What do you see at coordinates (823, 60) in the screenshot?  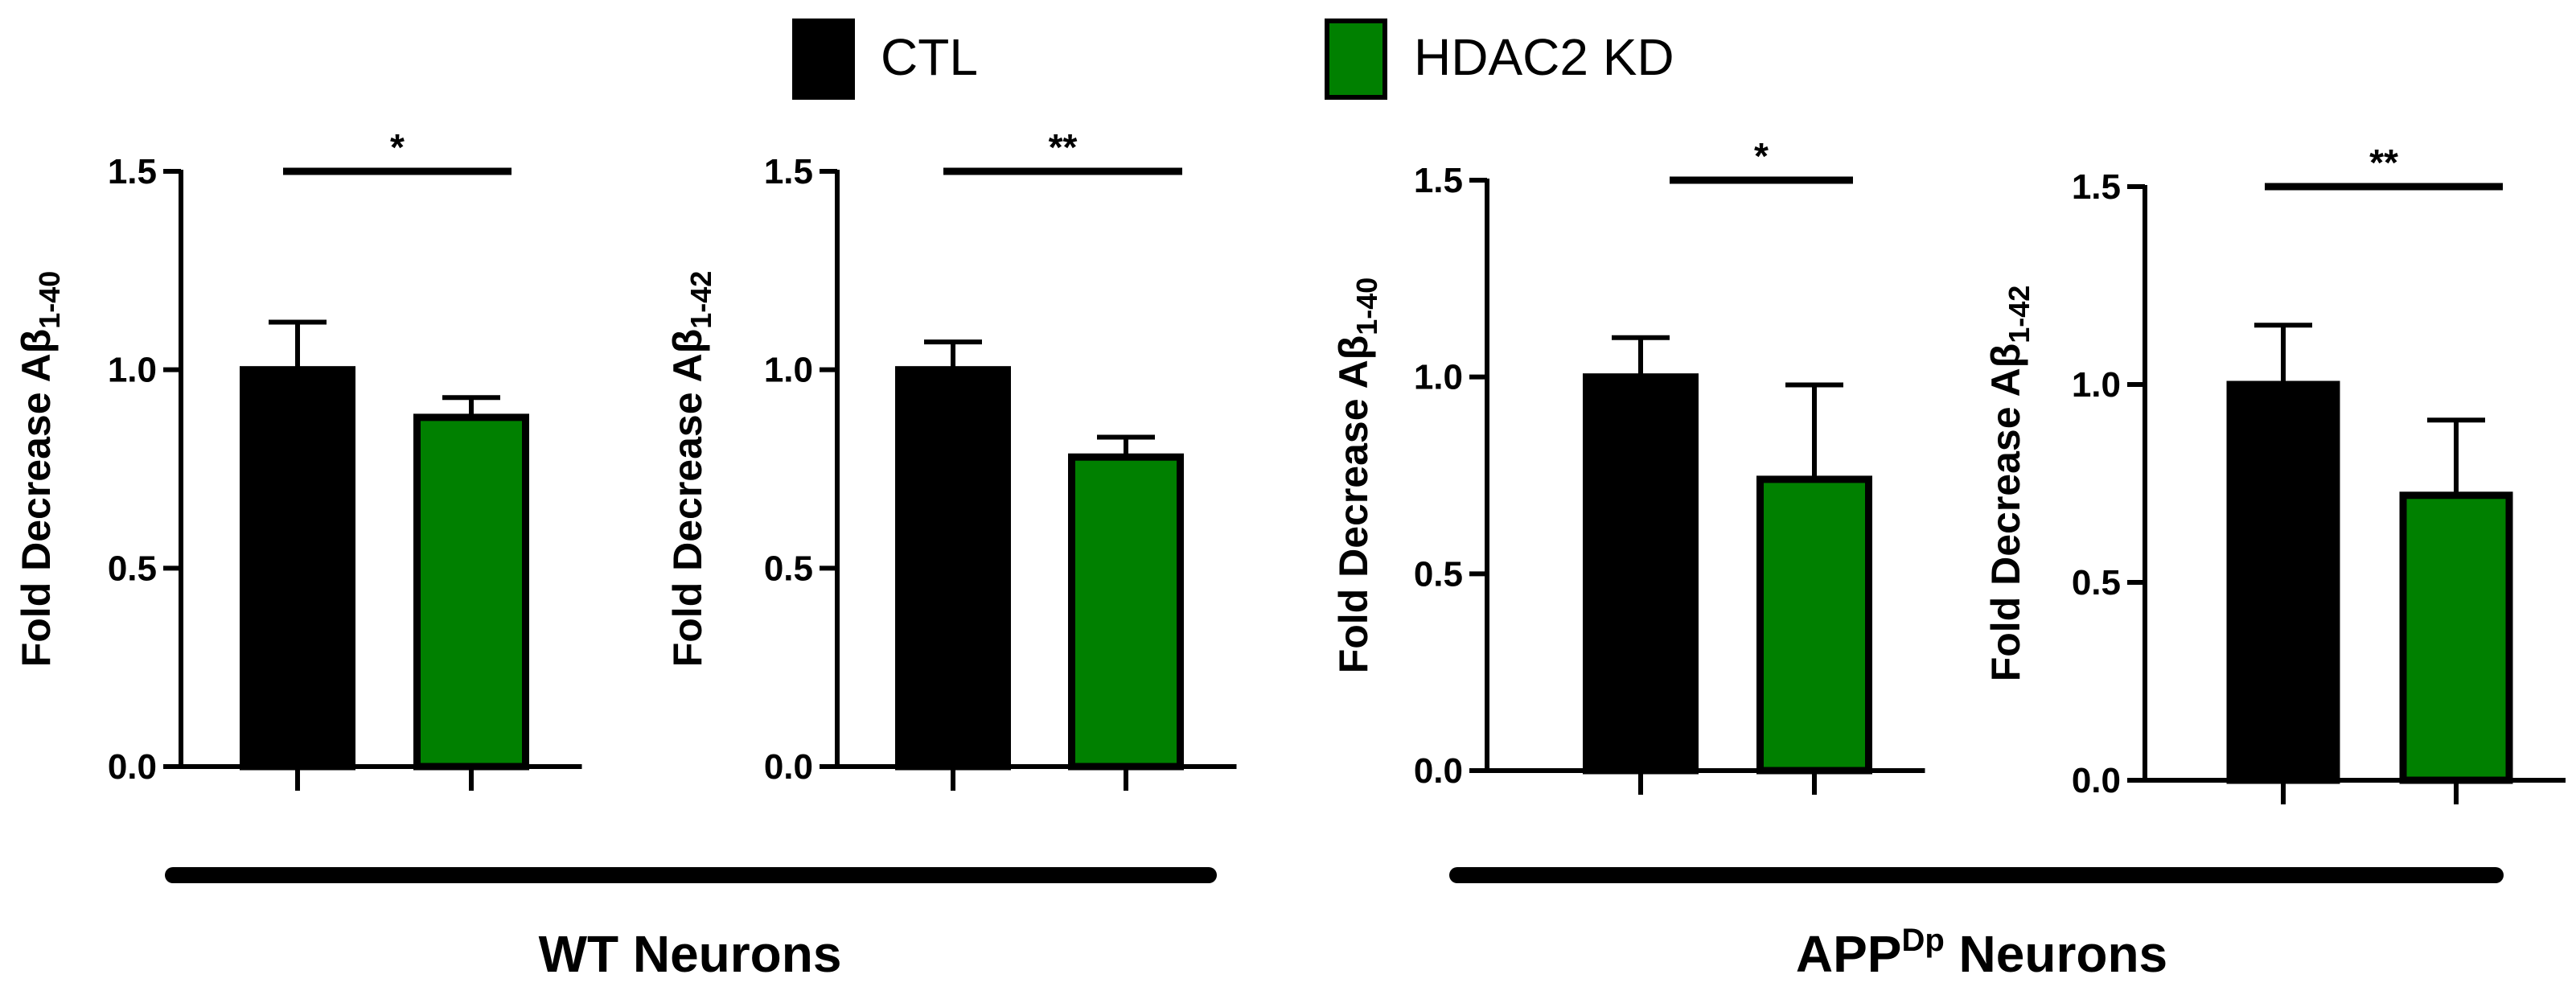 I see `legend-swatch-ctl` at bounding box center [823, 60].